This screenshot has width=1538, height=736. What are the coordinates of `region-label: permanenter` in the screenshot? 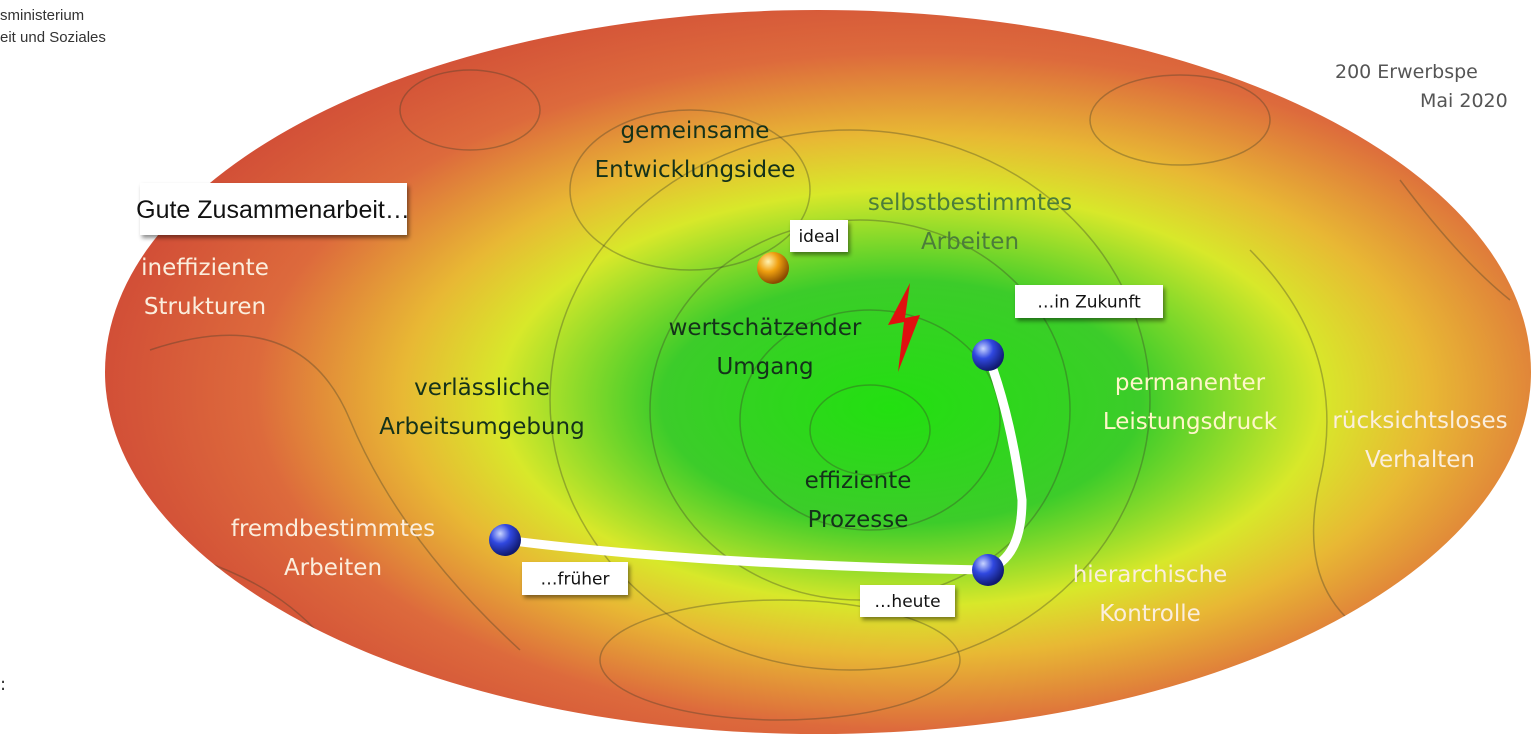 It's located at (1190, 383).